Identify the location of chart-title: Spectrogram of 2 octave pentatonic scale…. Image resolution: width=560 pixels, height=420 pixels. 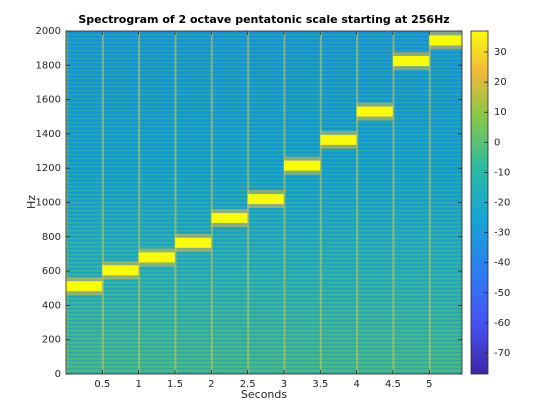
(263, 19).